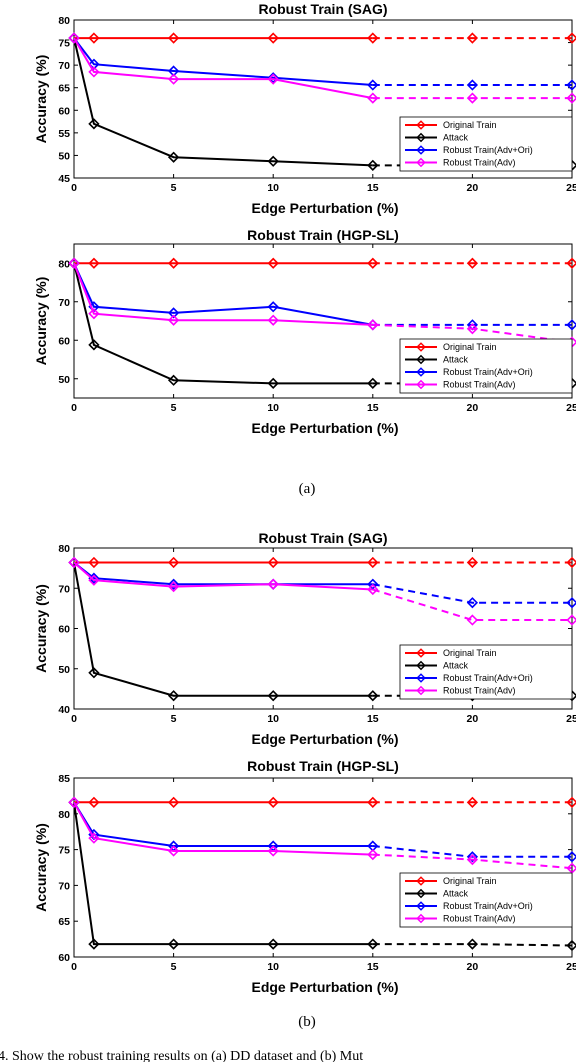 This screenshot has height=1062, width=576. Describe the element at coordinates (64, 922) in the screenshot. I see `y-tick-label: 65` at that location.